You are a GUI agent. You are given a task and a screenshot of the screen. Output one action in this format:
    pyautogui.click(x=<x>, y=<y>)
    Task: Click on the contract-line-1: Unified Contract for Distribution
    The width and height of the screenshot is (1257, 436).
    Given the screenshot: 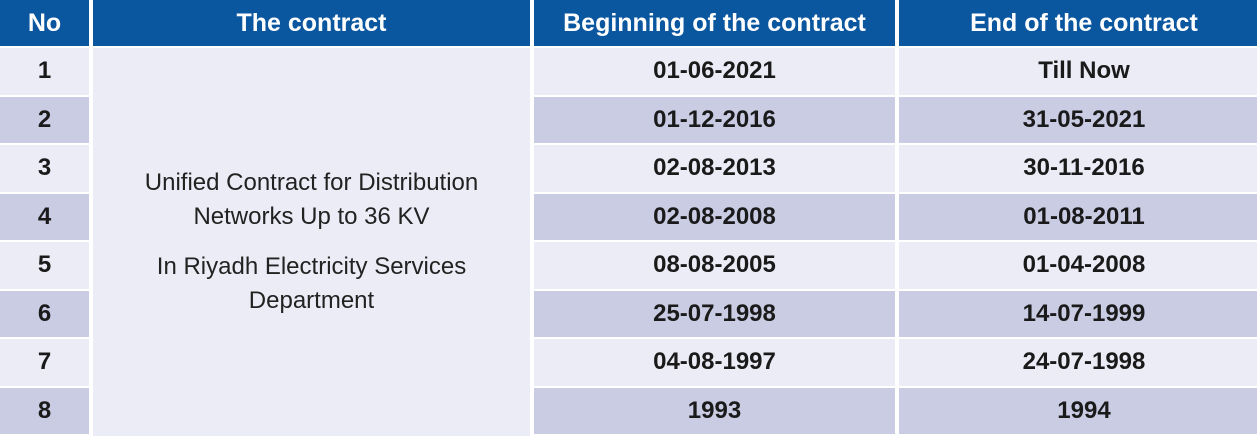 What is the action you would take?
    pyautogui.click(x=311, y=182)
    